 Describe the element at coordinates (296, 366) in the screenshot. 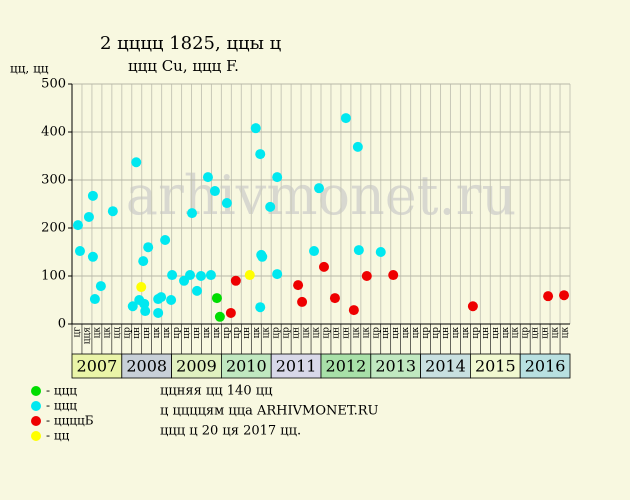

I see `x-tick-label: 2011` at that location.